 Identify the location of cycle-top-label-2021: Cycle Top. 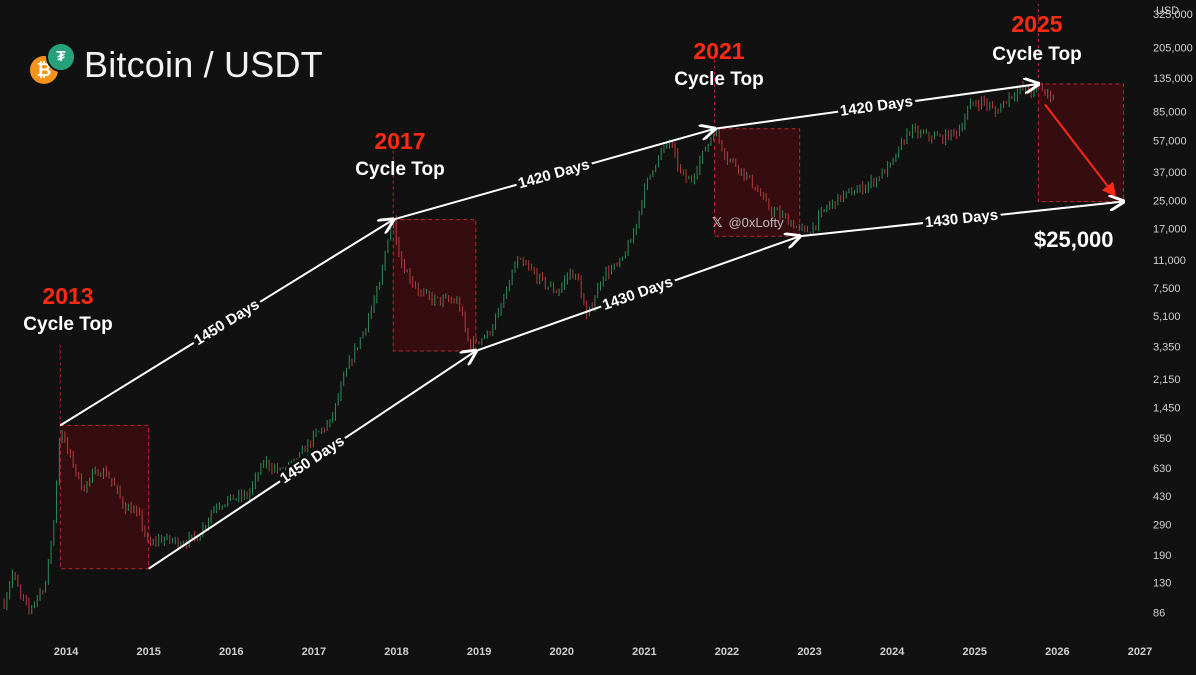
(719, 79).